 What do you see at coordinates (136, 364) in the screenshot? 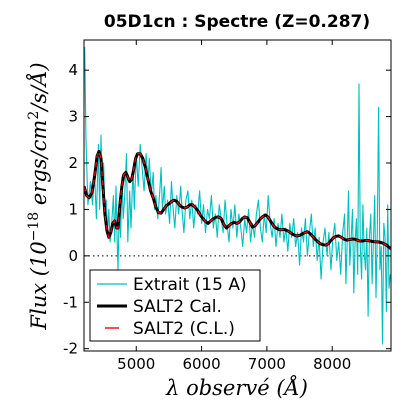
I see `x-tick-label: 5000` at bounding box center [136, 364].